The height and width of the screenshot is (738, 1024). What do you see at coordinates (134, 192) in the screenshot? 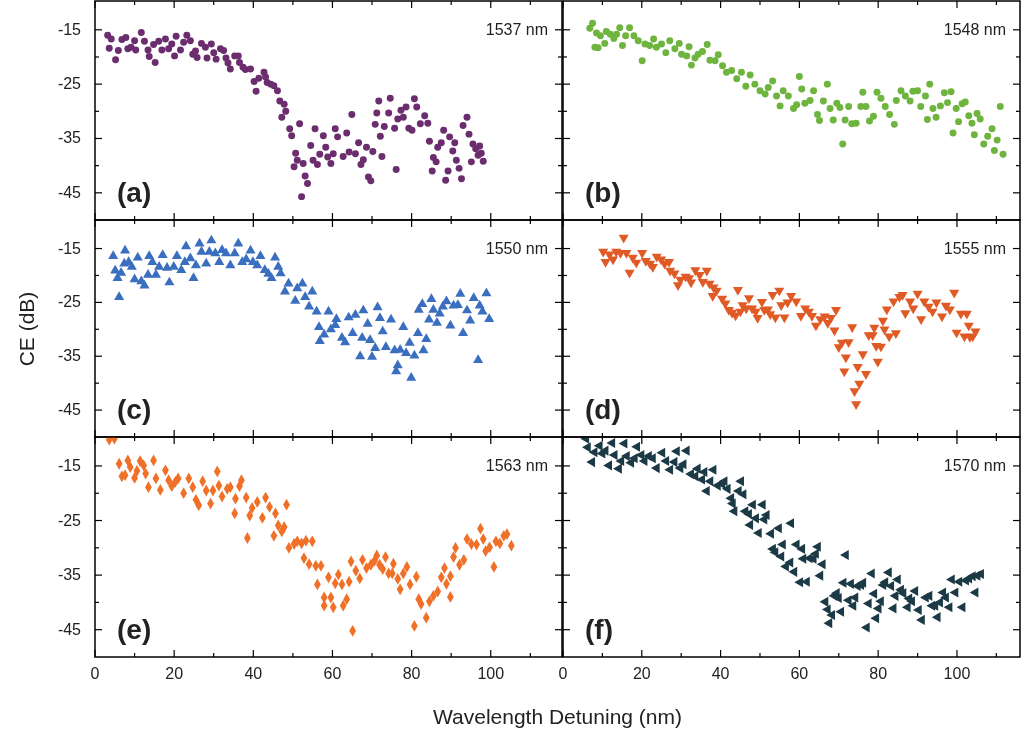
I see `annotation: (a)` at bounding box center [134, 192].